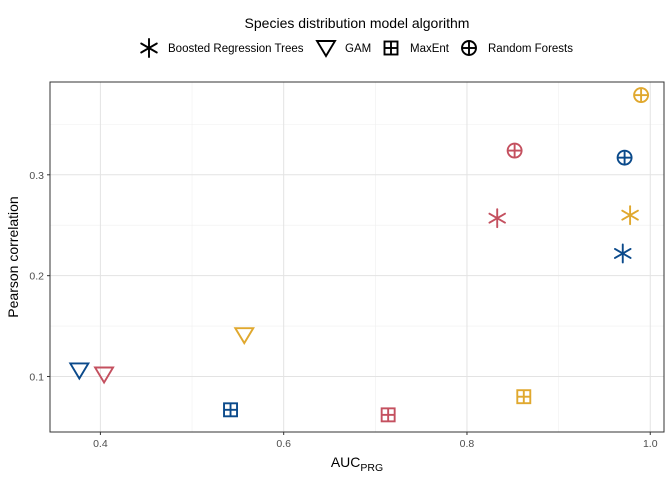 The height and width of the screenshot is (480, 672). What do you see at coordinates (36, 176) in the screenshot?
I see `y-tick-label: 0.3` at bounding box center [36, 176].